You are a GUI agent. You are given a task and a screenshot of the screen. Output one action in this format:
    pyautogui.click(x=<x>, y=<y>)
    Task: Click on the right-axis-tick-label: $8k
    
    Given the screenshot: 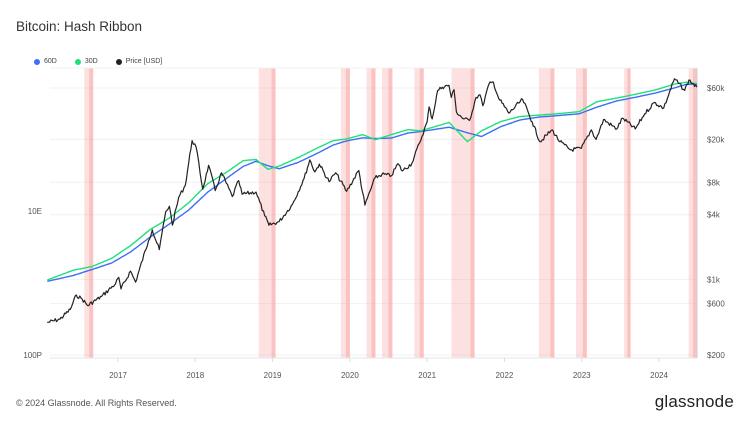 What is the action you would take?
    pyautogui.click(x=714, y=182)
    